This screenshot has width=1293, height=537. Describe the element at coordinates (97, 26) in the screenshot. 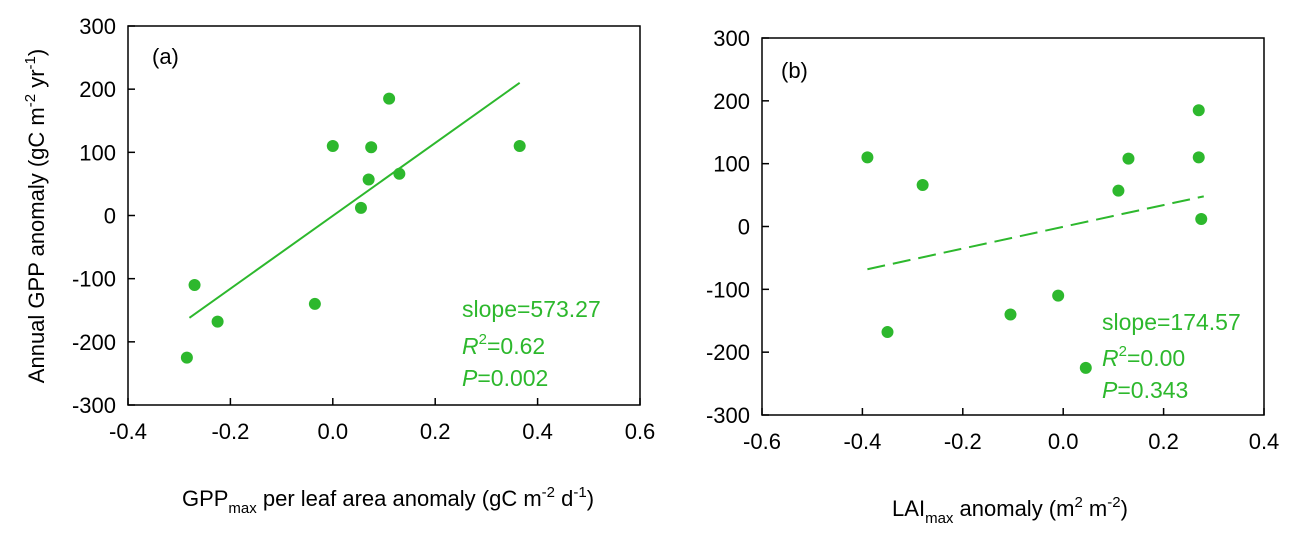

I see `y-tick-label: 300` at that location.